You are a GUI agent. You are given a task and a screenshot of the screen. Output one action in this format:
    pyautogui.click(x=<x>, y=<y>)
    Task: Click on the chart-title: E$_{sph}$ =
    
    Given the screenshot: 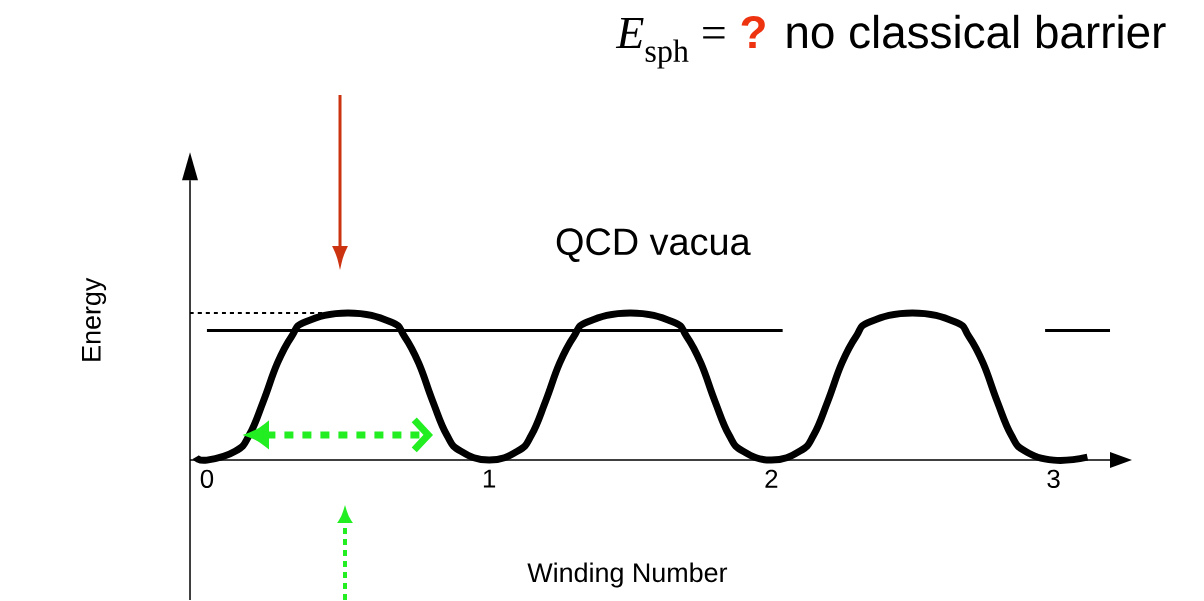 What is the action you would take?
    pyautogui.click(x=670, y=43)
    